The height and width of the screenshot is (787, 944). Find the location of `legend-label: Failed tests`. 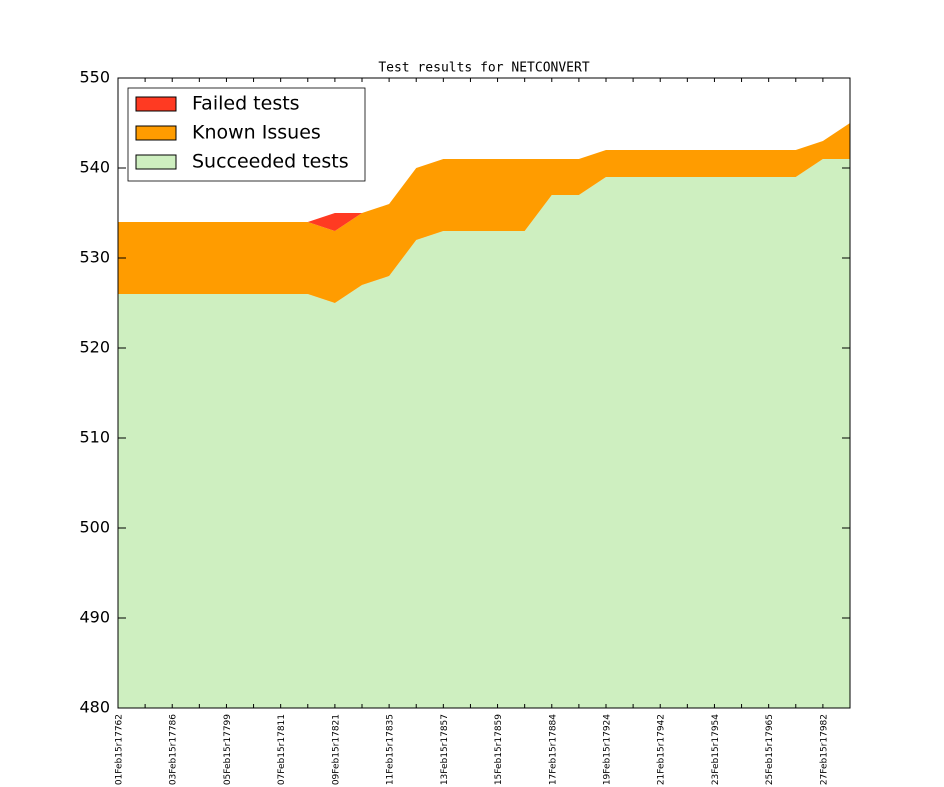

legend-label: Failed tests is located at coordinates (246, 104).